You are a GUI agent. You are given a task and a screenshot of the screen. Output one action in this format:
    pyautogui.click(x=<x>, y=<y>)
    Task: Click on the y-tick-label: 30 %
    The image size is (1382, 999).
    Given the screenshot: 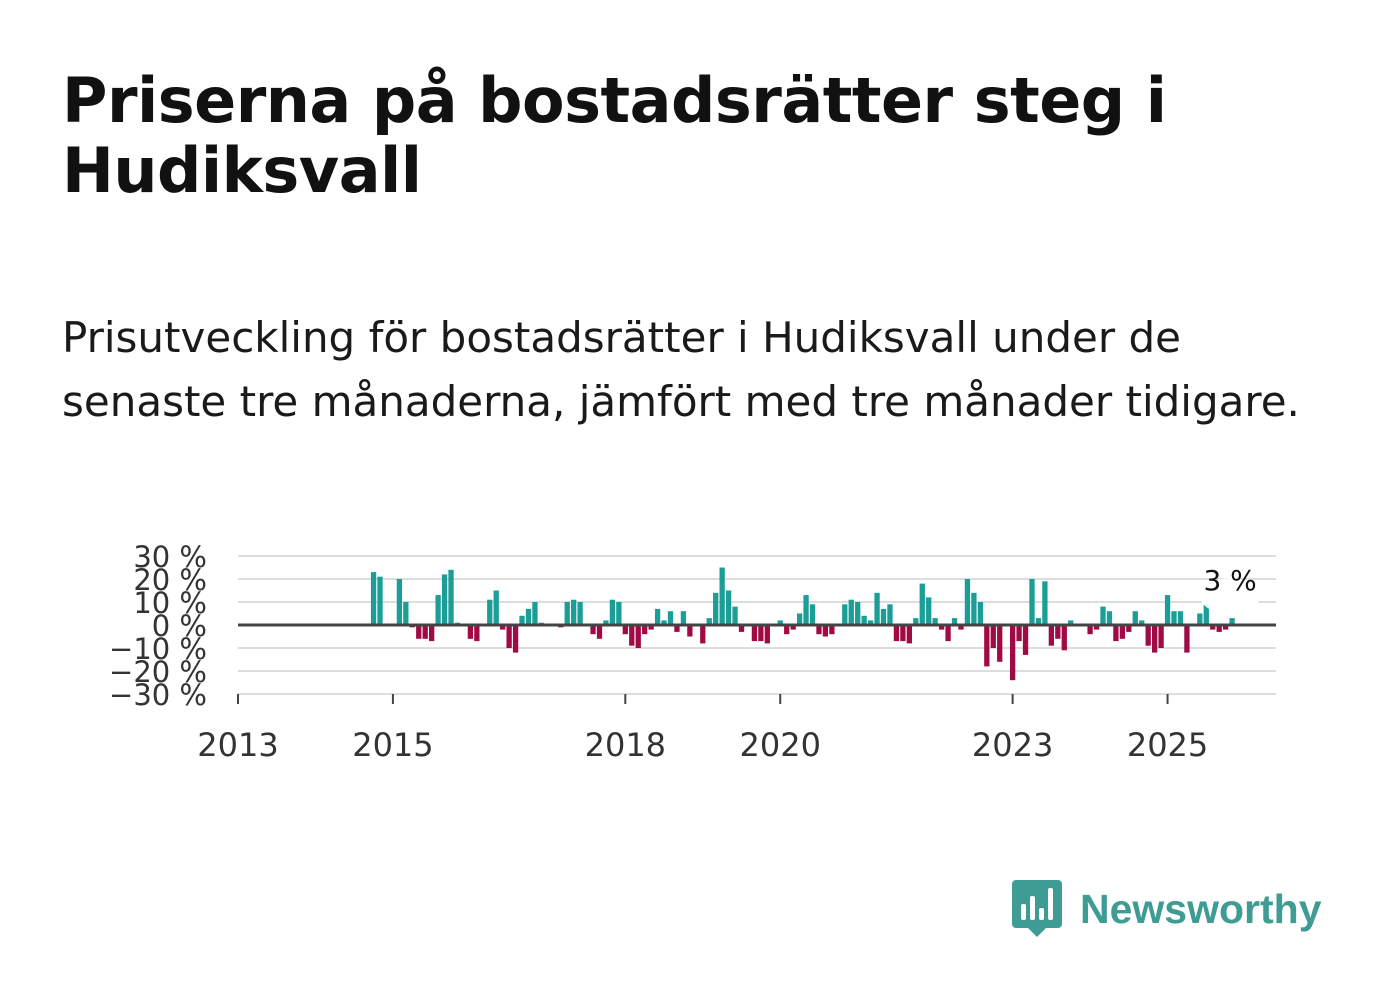 What is the action you would take?
    pyautogui.click(x=170, y=557)
    